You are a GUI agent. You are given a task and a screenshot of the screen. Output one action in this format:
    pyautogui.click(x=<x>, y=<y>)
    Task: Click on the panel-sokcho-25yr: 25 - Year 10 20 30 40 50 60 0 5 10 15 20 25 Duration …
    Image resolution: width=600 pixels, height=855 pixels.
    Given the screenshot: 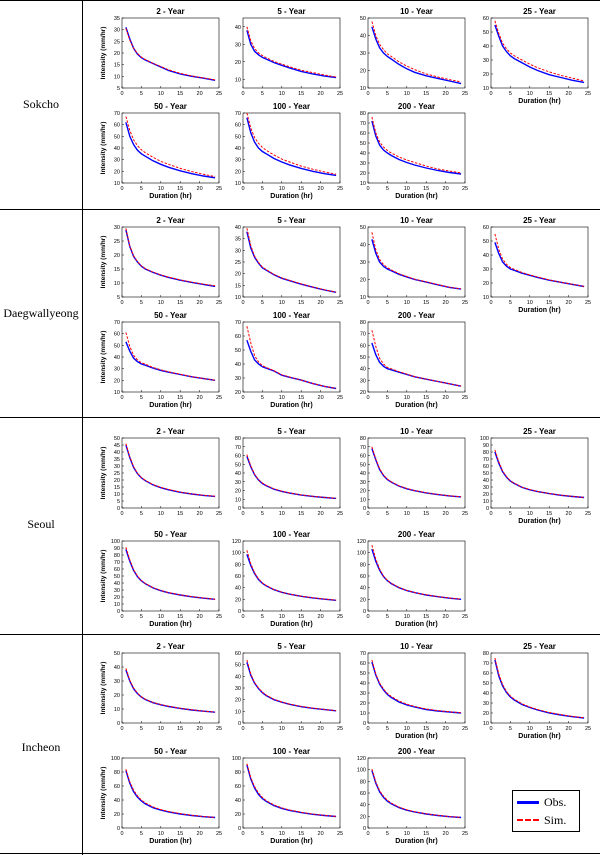 What is the action you would take?
    pyautogui.click(x=537, y=56)
    